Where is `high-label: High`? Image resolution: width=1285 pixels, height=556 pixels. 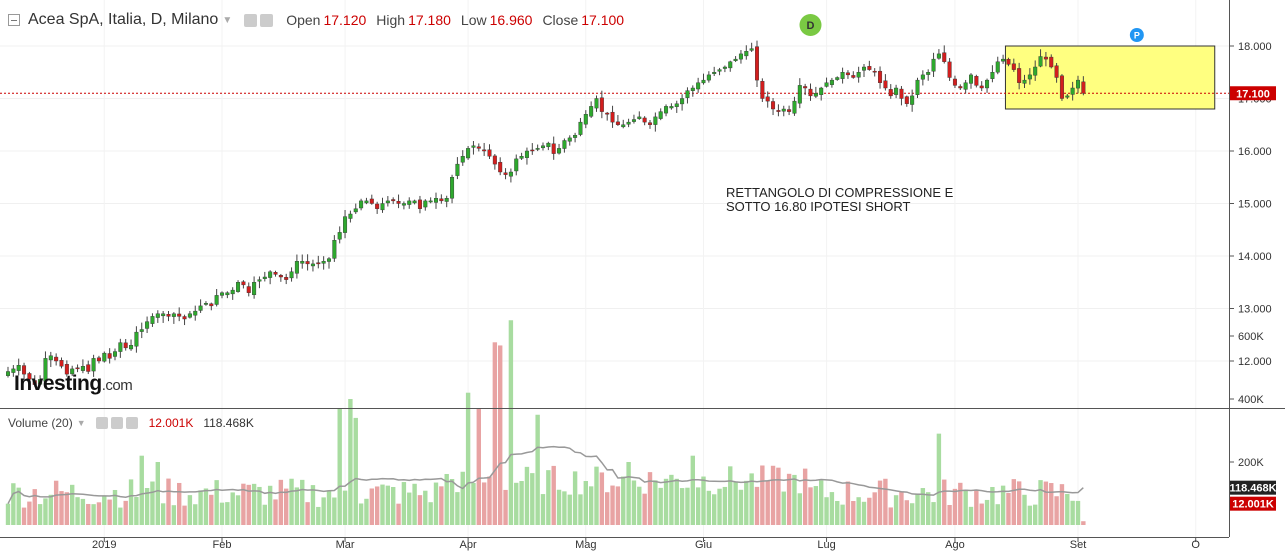
high-label: High is located at coordinates (391, 20).